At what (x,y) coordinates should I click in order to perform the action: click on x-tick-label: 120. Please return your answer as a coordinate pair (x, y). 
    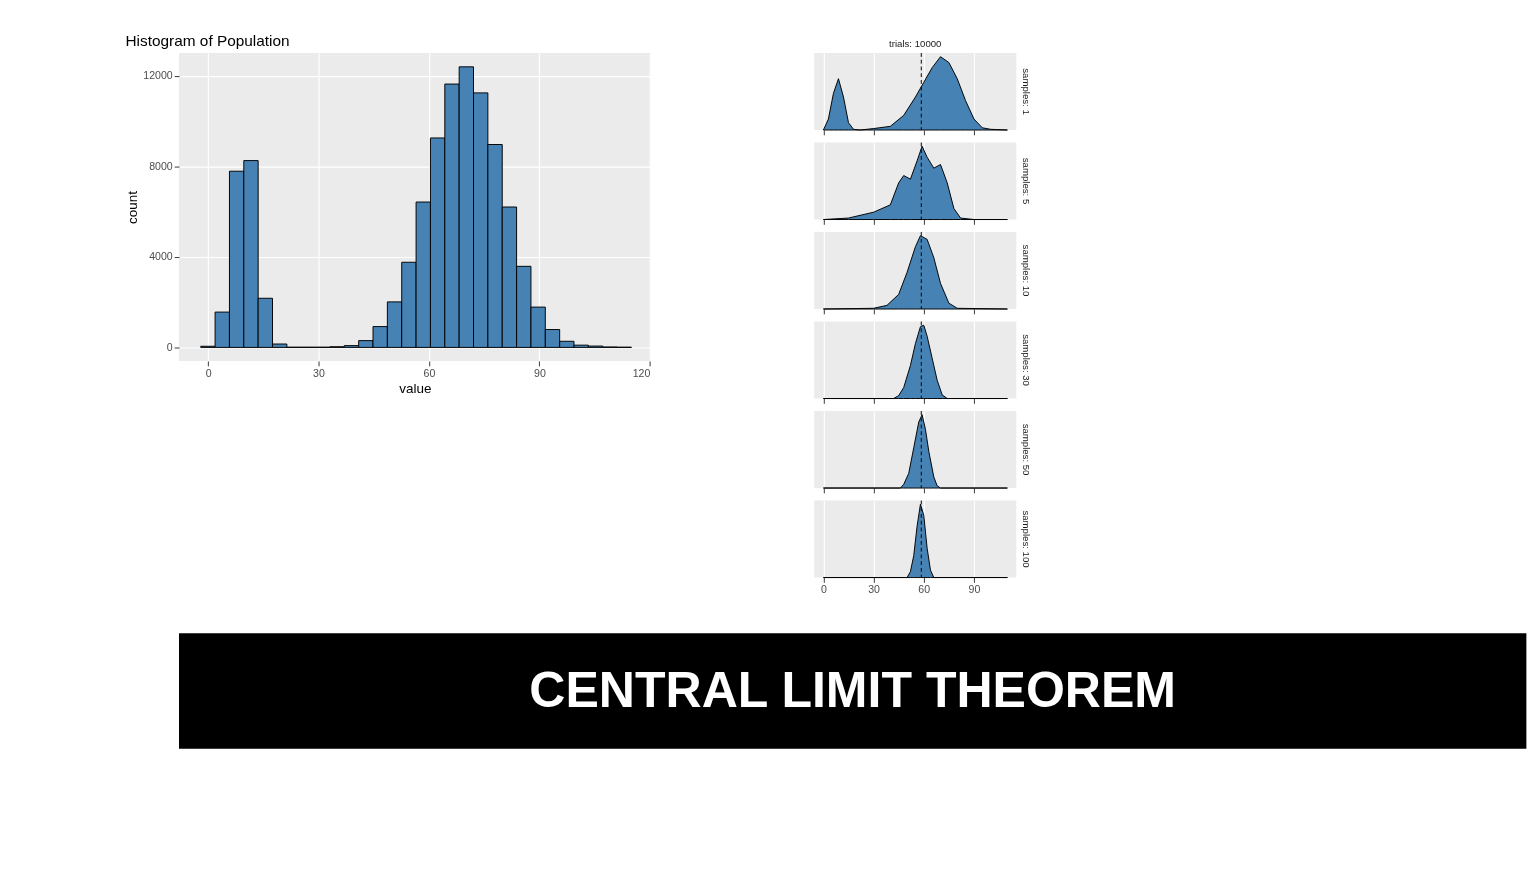
    Looking at the image, I should click on (641, 372).